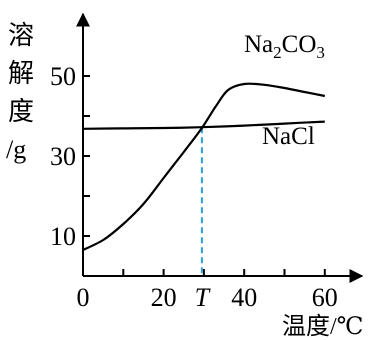 The height and width of the screenshot is (340, 388). I want to click on series-label-na2co3-part: Na, so click(258, 44).